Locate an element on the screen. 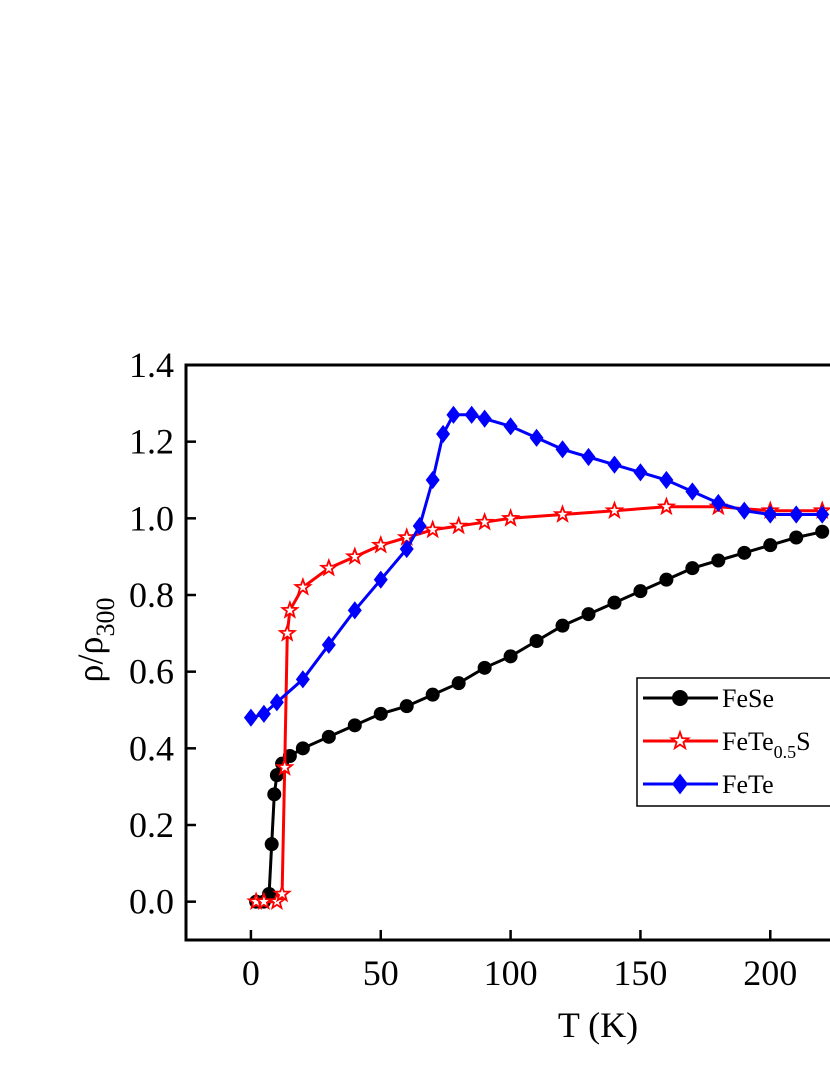 The height and width of the screenshot is (1075, 830). y-tick-label: 0.4 is located at coordinates (151, 748).